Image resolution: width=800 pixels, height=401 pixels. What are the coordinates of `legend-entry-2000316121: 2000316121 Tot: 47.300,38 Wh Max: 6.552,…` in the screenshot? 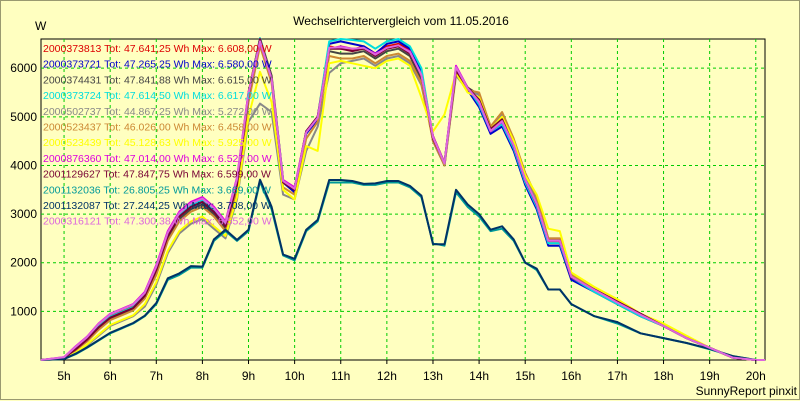 It's located at (157, 222).